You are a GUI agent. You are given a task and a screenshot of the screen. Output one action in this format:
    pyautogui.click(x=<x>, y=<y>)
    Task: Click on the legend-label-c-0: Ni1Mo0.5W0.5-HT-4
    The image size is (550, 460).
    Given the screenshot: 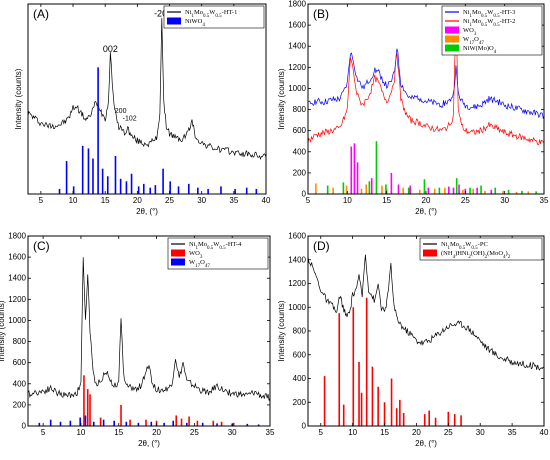 What is the action you would take?
    pyautogui.click(x=215, y=246)
    